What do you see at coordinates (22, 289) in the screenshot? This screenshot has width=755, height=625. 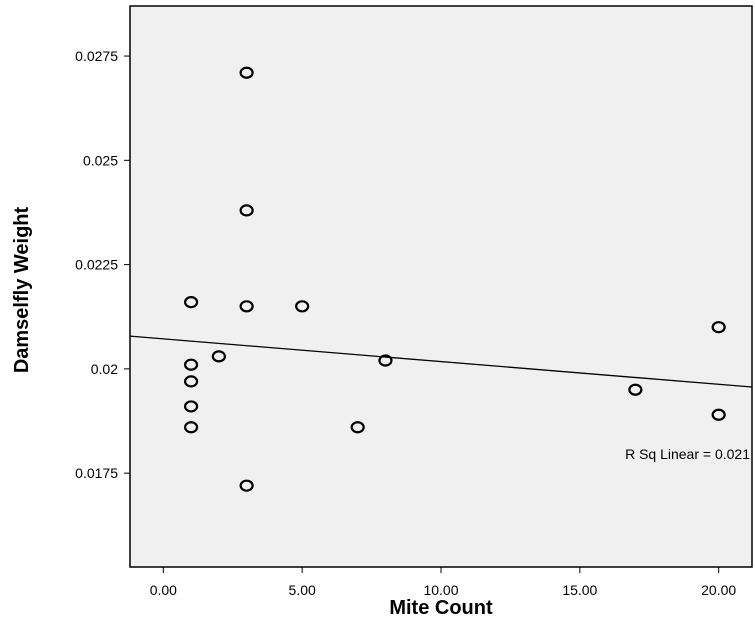 I see `y-axis-title: Damselfly Weight` at bounding box center [22, 289].